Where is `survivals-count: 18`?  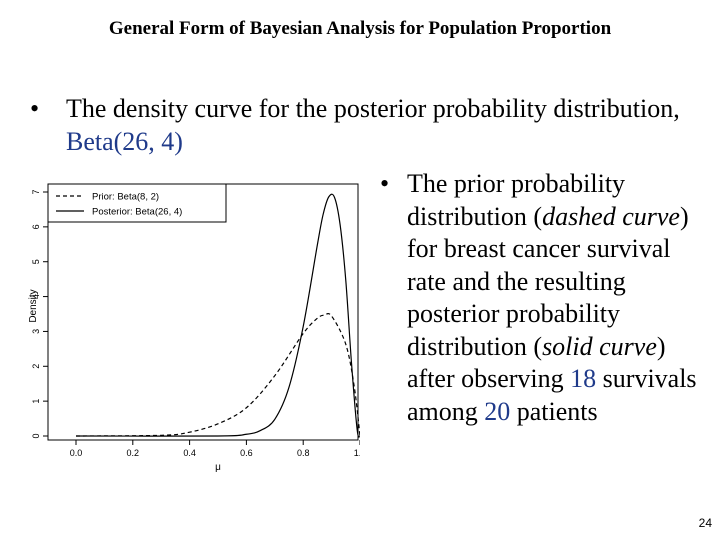 survivals-count: 18 is located at coordinates (583, 378).